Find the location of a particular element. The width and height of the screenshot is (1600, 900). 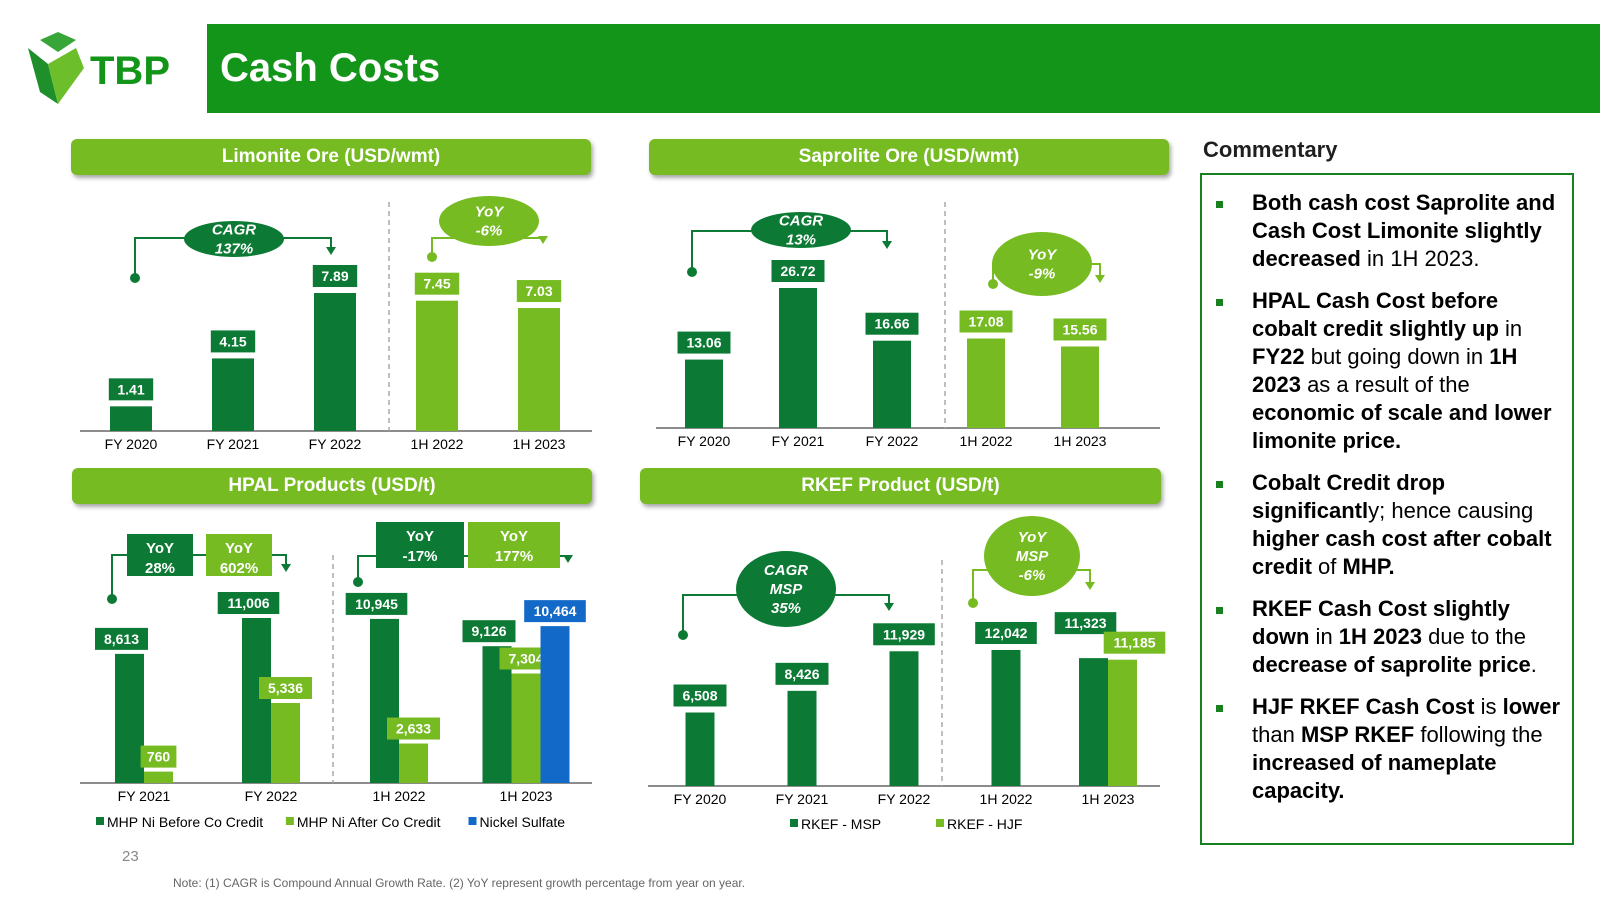

data-label-saprolite: 15.56 is located at coordinates (1079, 329).